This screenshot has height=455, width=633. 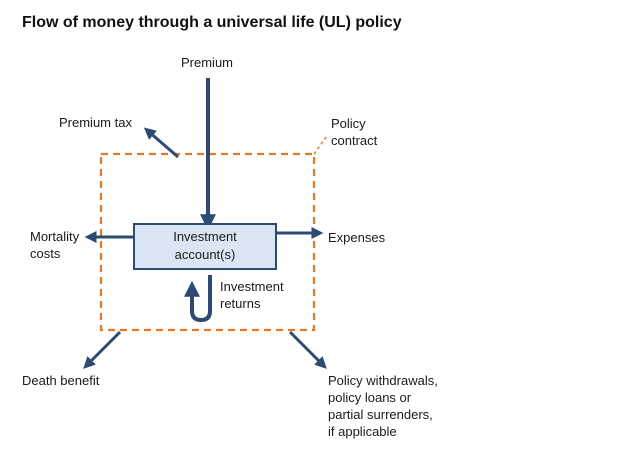 What do you see at coordinates (54, 245) in the screenshot?
I see `mortality-costs-label: Mortality costs` at bounding box center [54, 245].